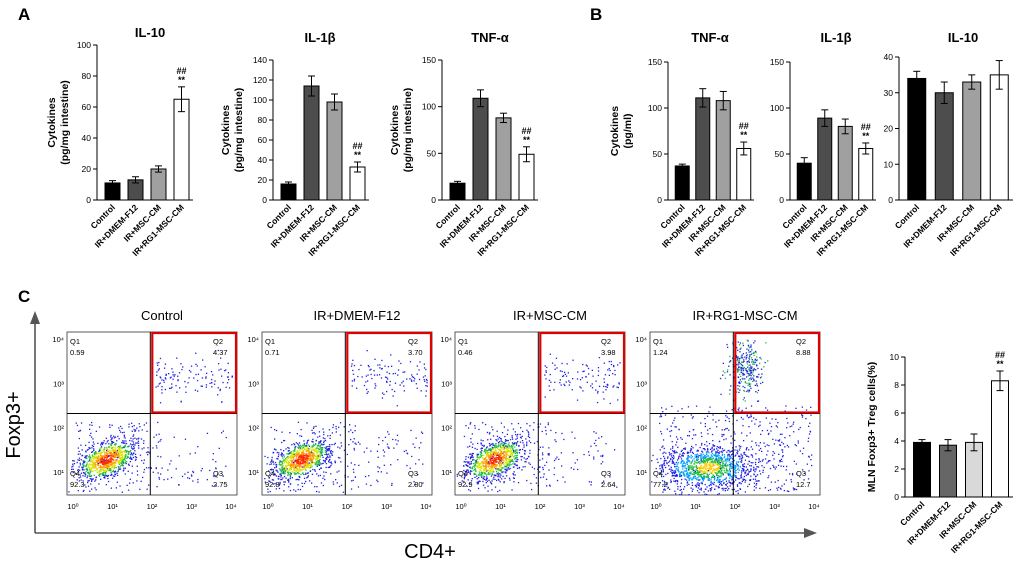 The width and height of the screenshot is (1020, 580). Describe the element at coordinates (272, 484) in the screenshot. I see `q4-value: 92.8` at that location.